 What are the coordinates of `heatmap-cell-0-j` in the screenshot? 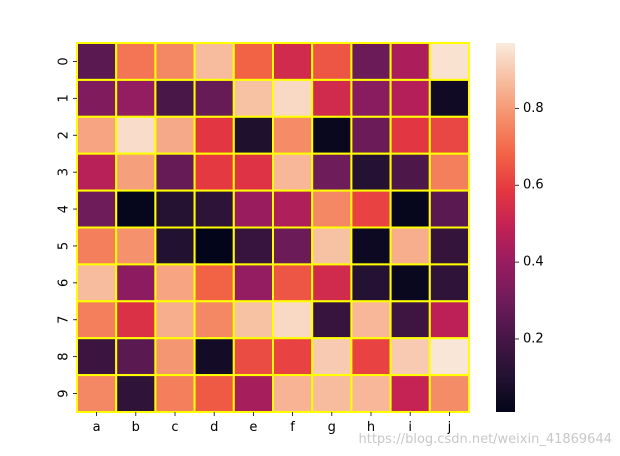 It's located at (449, 61).